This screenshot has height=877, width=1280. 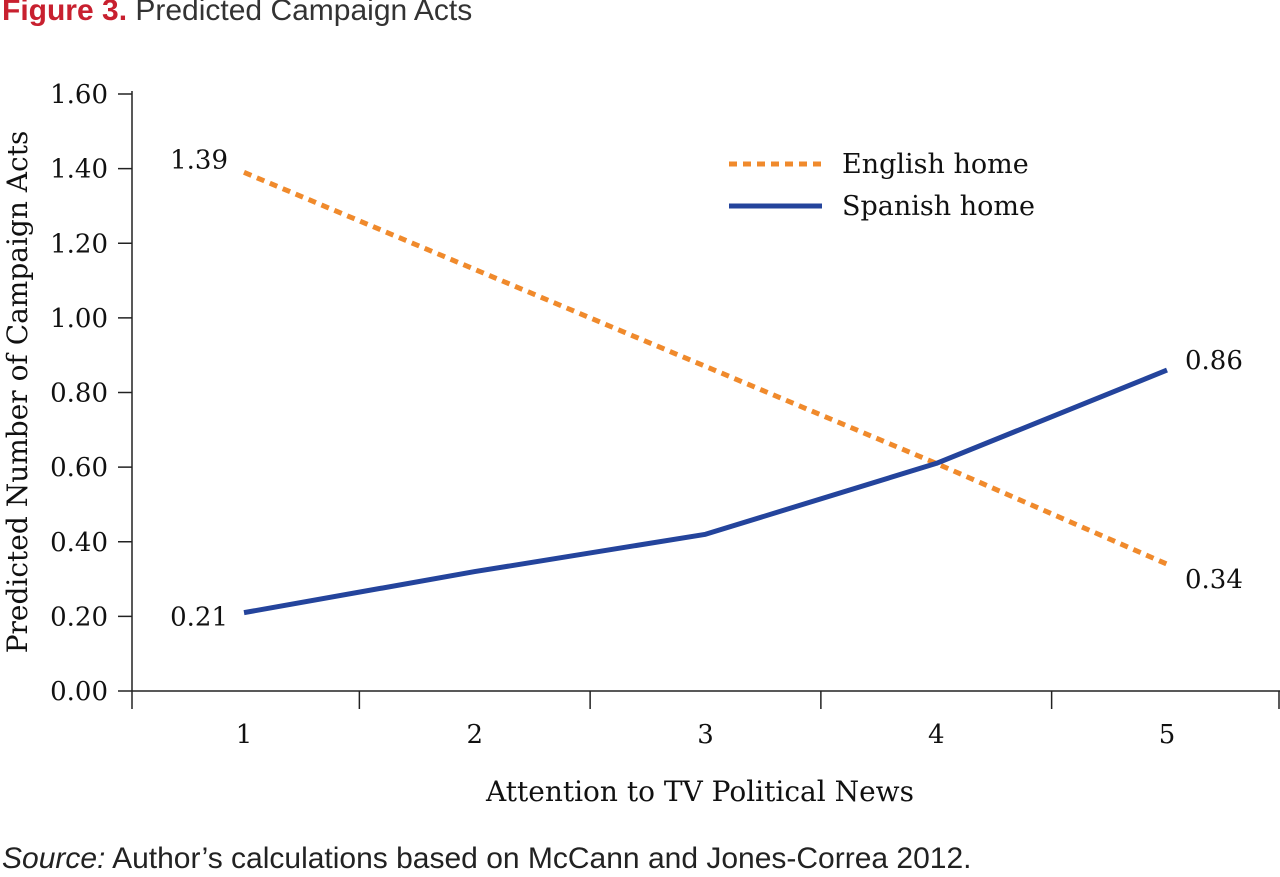 What do you see at coordinates (882, 185) in the screenshot?
I see `chart-legend: English home Spanish home` at bounding box center [882, 185].